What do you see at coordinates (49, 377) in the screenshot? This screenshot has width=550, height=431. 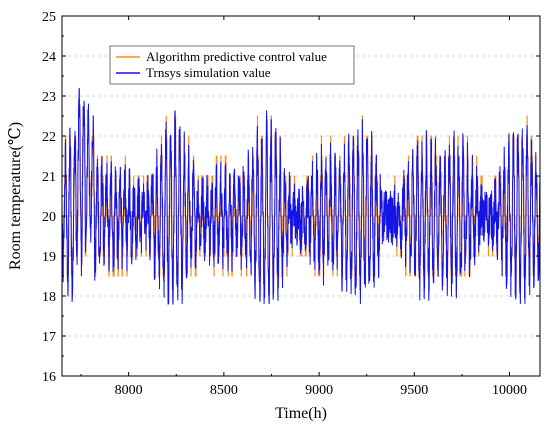 I see `y-tick-label: 16` at bounding box center [49, 377].